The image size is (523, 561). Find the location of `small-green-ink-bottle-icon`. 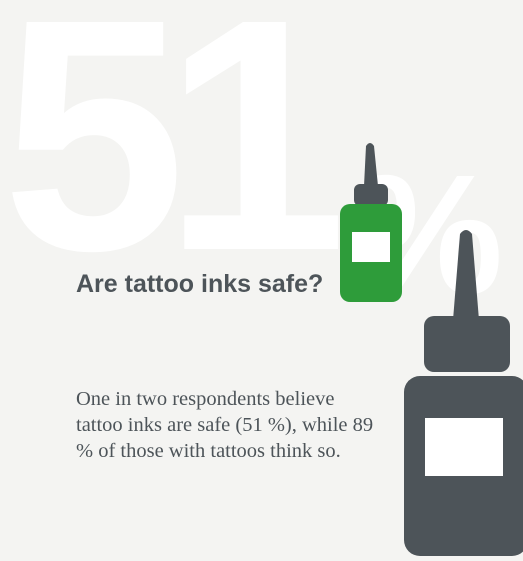

small-green-ink-bottle-icon is located at coordinates (371, 222).